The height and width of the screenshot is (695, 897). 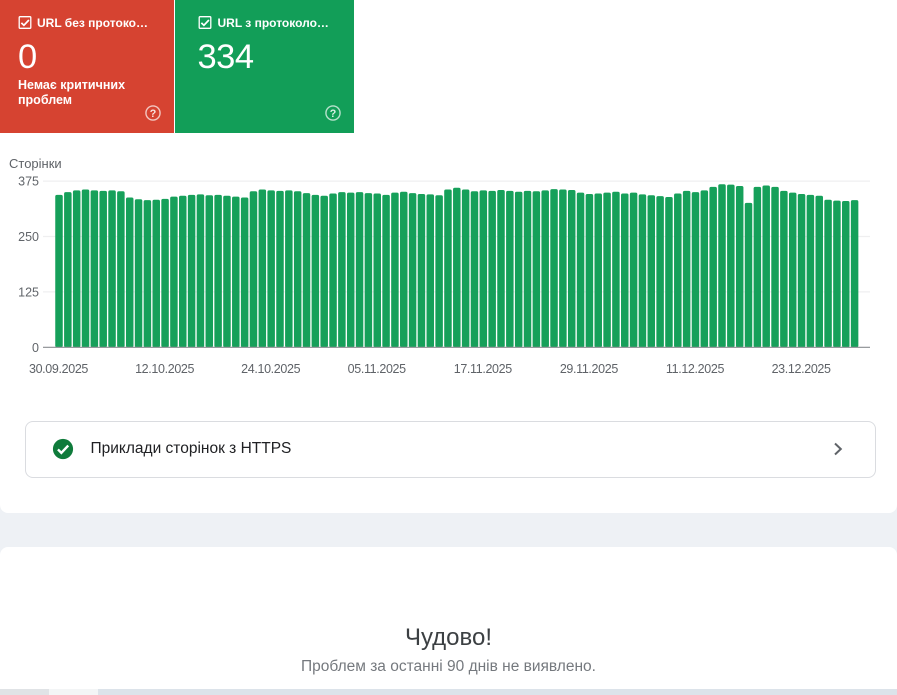 I want to click on svg-text: 125, so click(x=28, y=293).